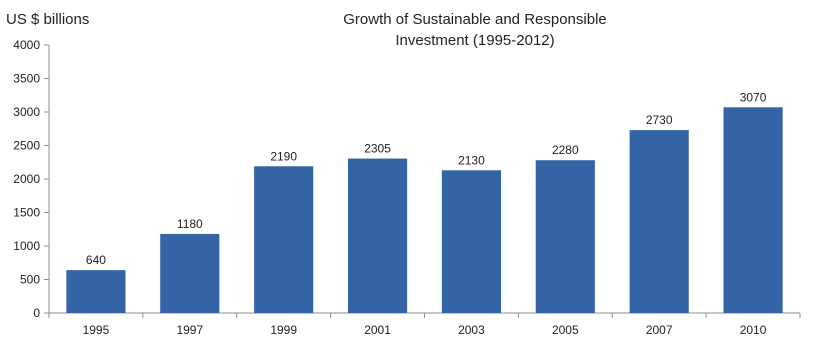  What do you see at coordinates (659, 221) in the screenshot?
I see `bar-2007` at bounding box center [659, 221].